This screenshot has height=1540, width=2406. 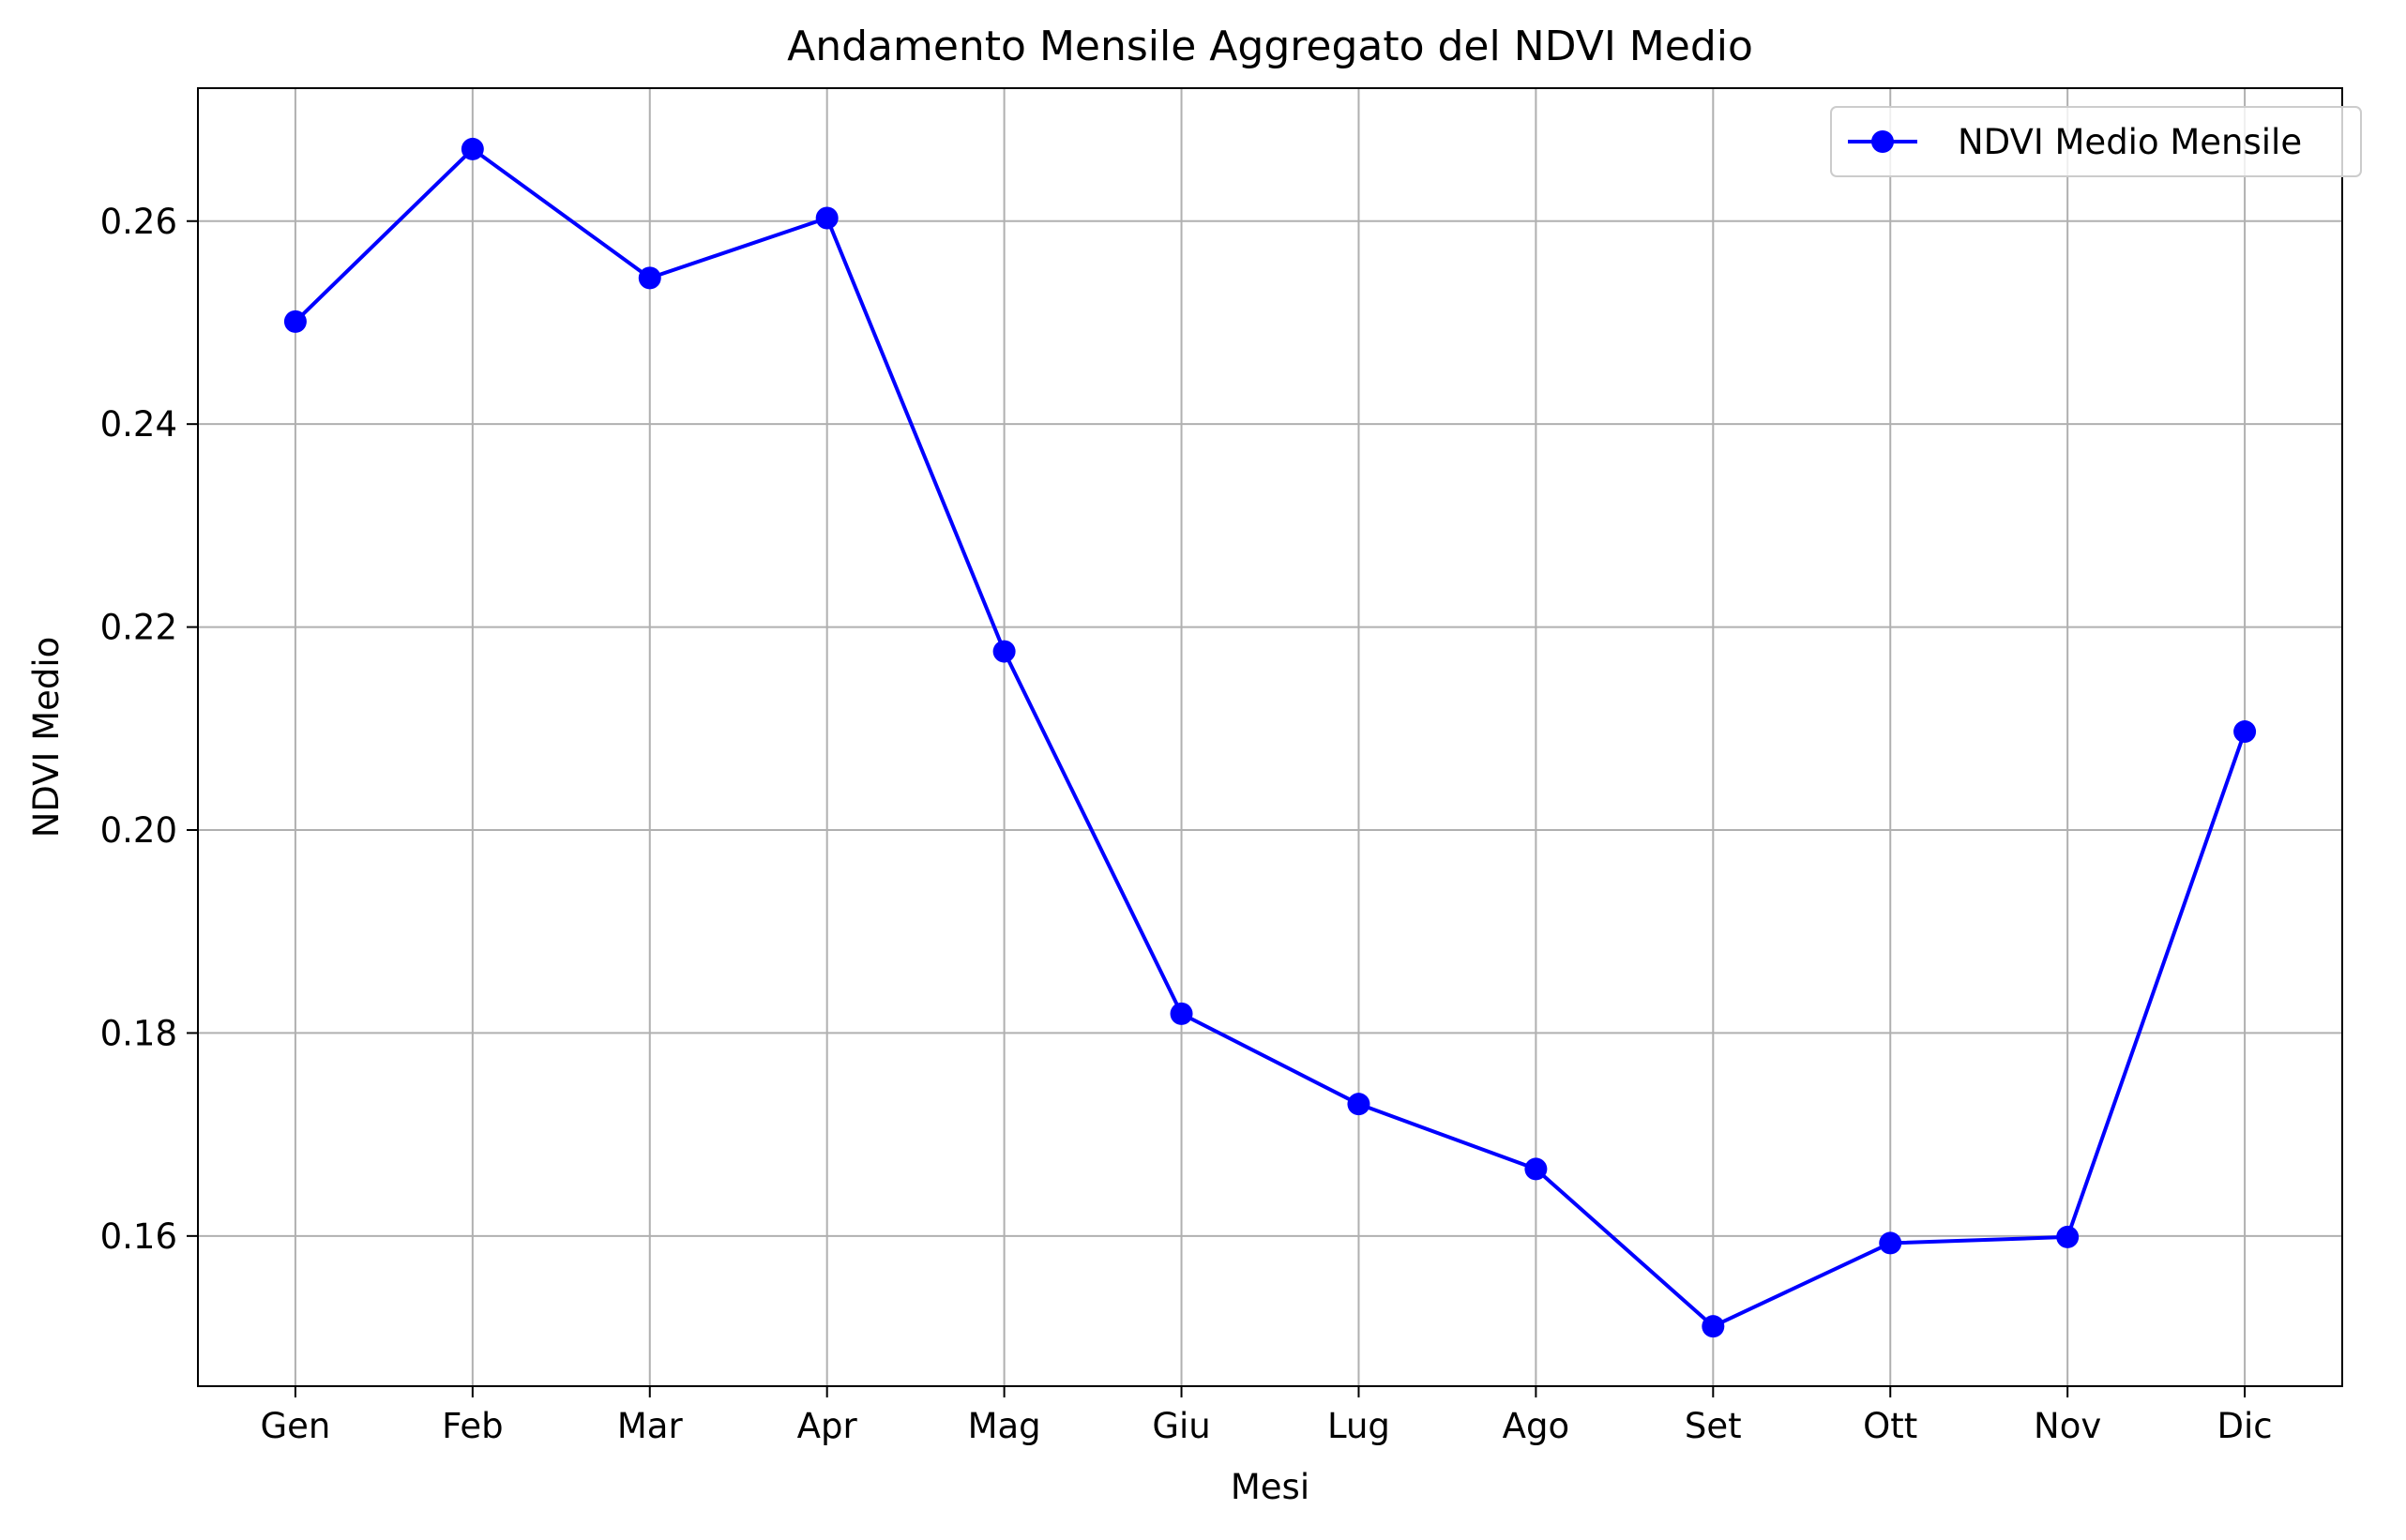 What do you see at coordinates (2067, 1426) in the screenshot?
I see `x-tick-label: Nov` at bounding box center [2067, 1426].